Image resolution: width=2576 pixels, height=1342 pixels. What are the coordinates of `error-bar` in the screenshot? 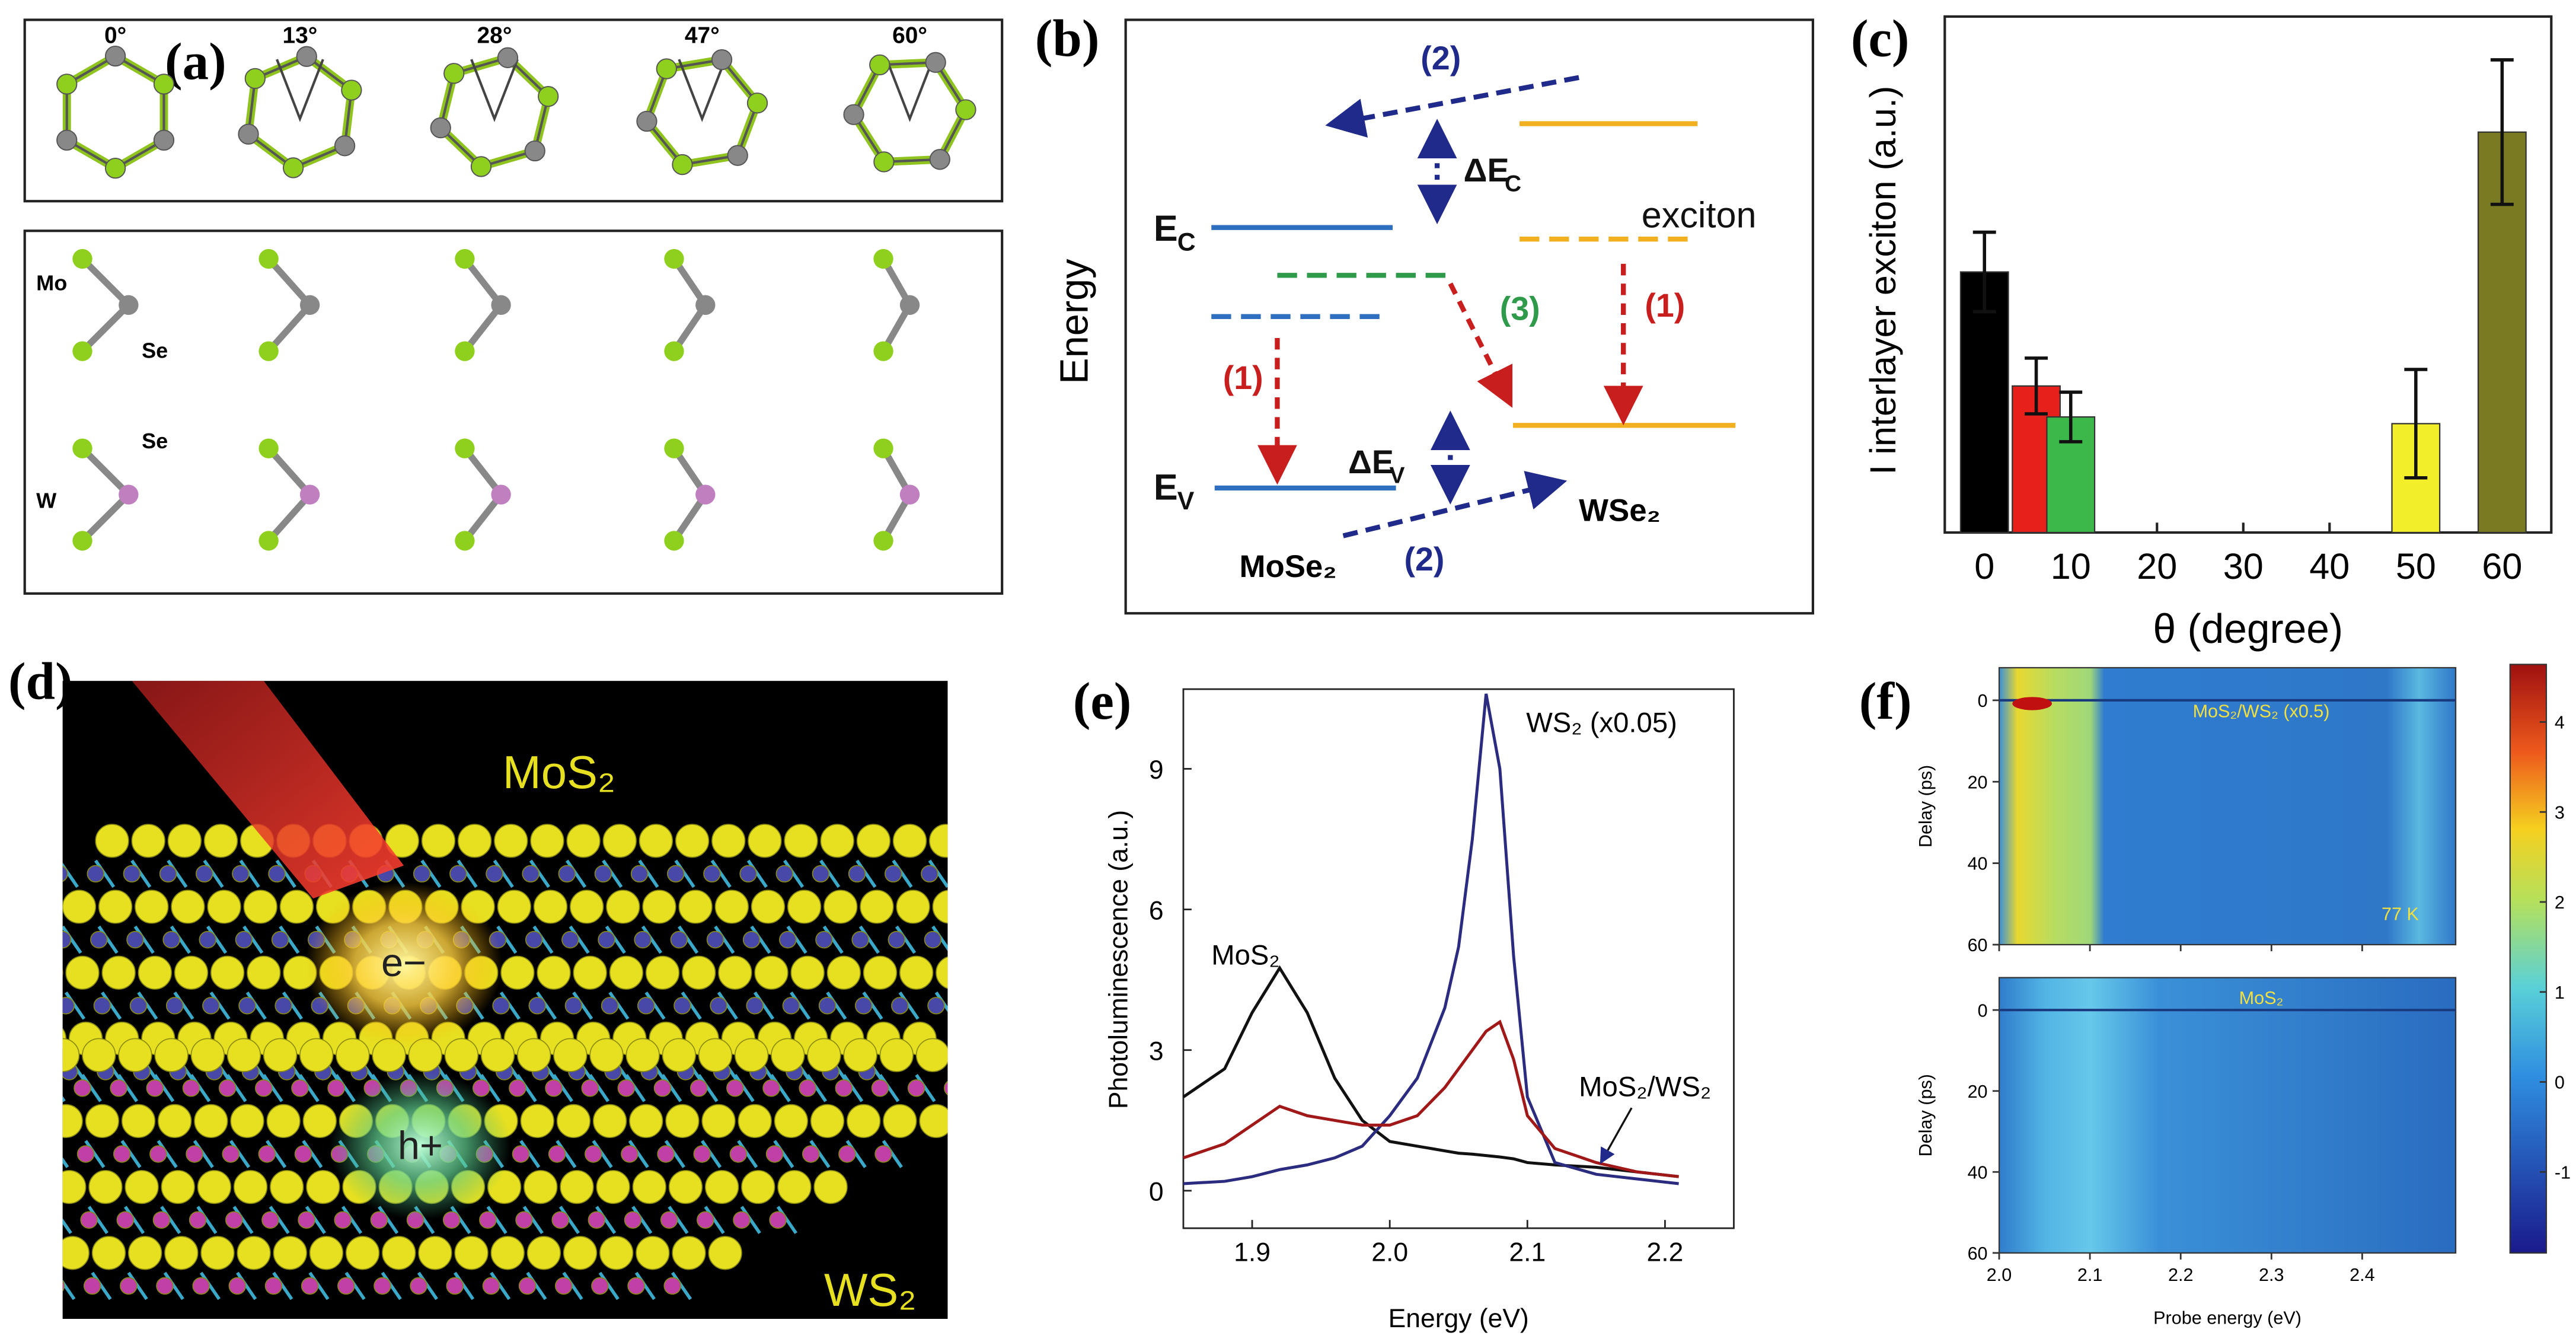 It's located at (2502, 132).